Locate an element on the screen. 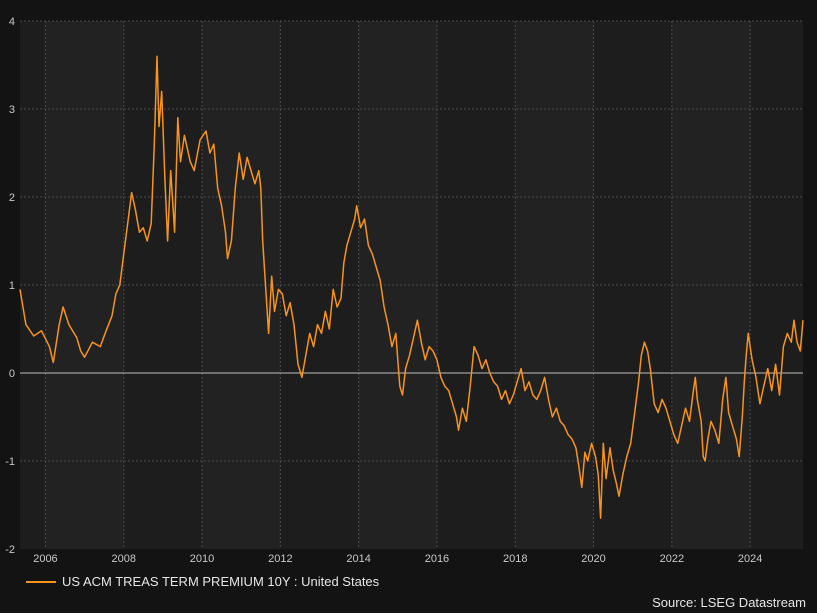 Image resolution: width=817 pixels, height=613 pixels. x-tick-label: 2016 is located at coordinates (437, 559).